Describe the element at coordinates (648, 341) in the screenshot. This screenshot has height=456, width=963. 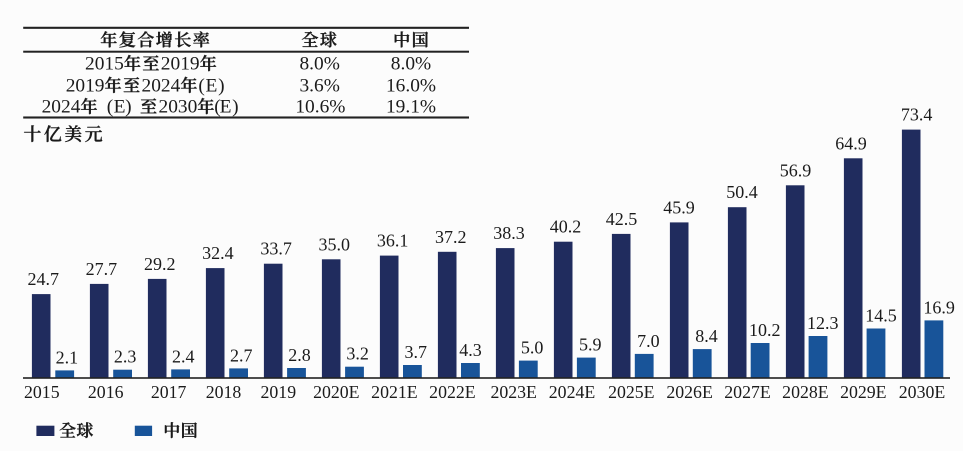
I see `svg-text: 7.0` at that location.